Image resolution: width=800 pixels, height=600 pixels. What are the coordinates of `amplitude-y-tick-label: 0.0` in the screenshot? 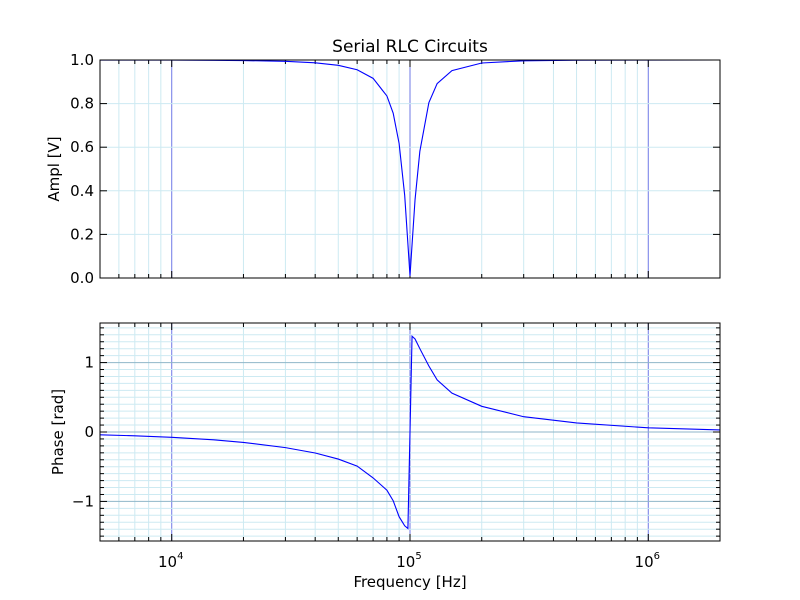 It's located at (82, 278).